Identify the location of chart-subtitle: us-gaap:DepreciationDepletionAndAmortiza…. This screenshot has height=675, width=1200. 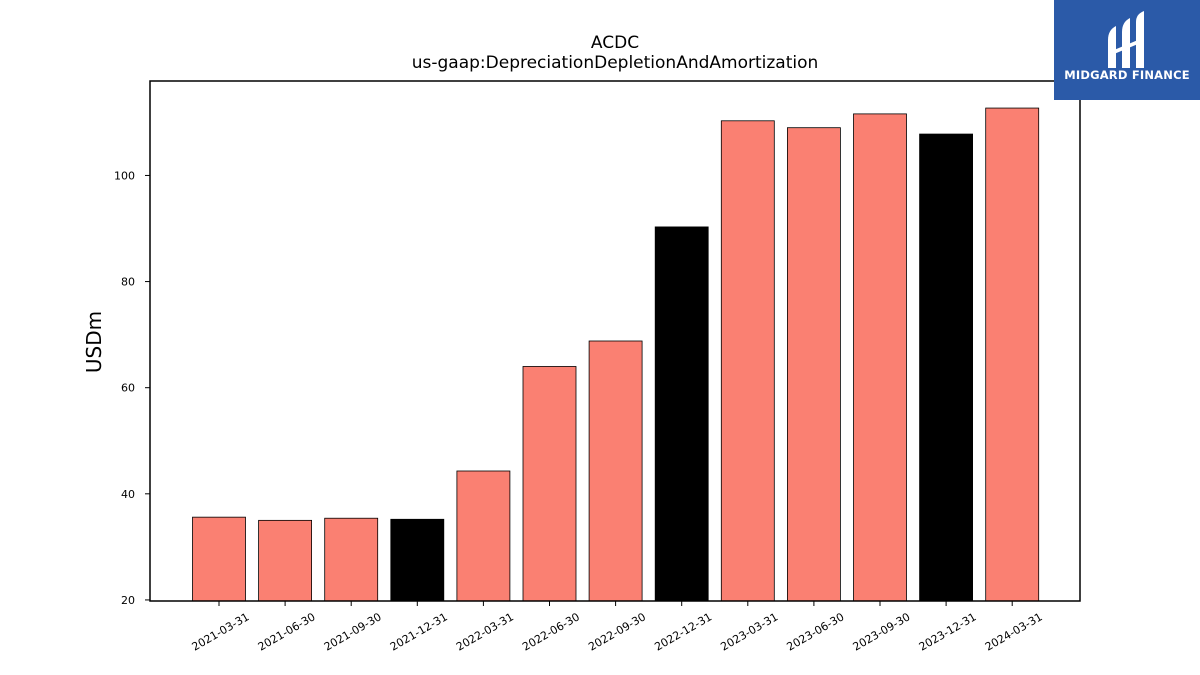
(615, 63).